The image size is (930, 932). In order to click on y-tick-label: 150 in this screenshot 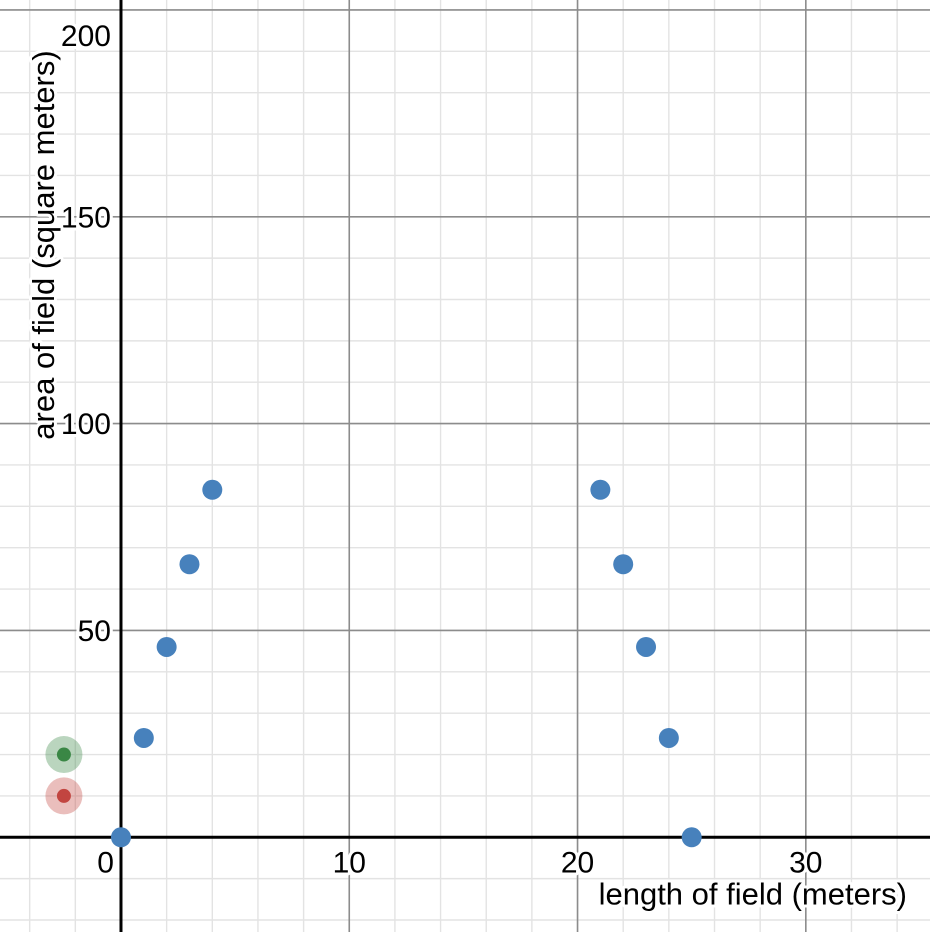, I will do `click(86, 217)`.